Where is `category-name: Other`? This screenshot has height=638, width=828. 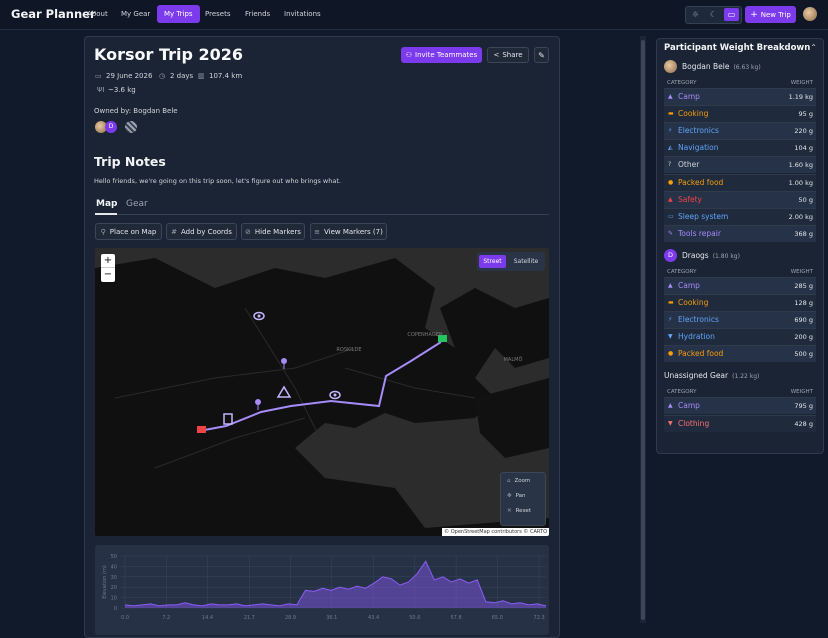
category-name: Other is located at coordinates (689, 165).